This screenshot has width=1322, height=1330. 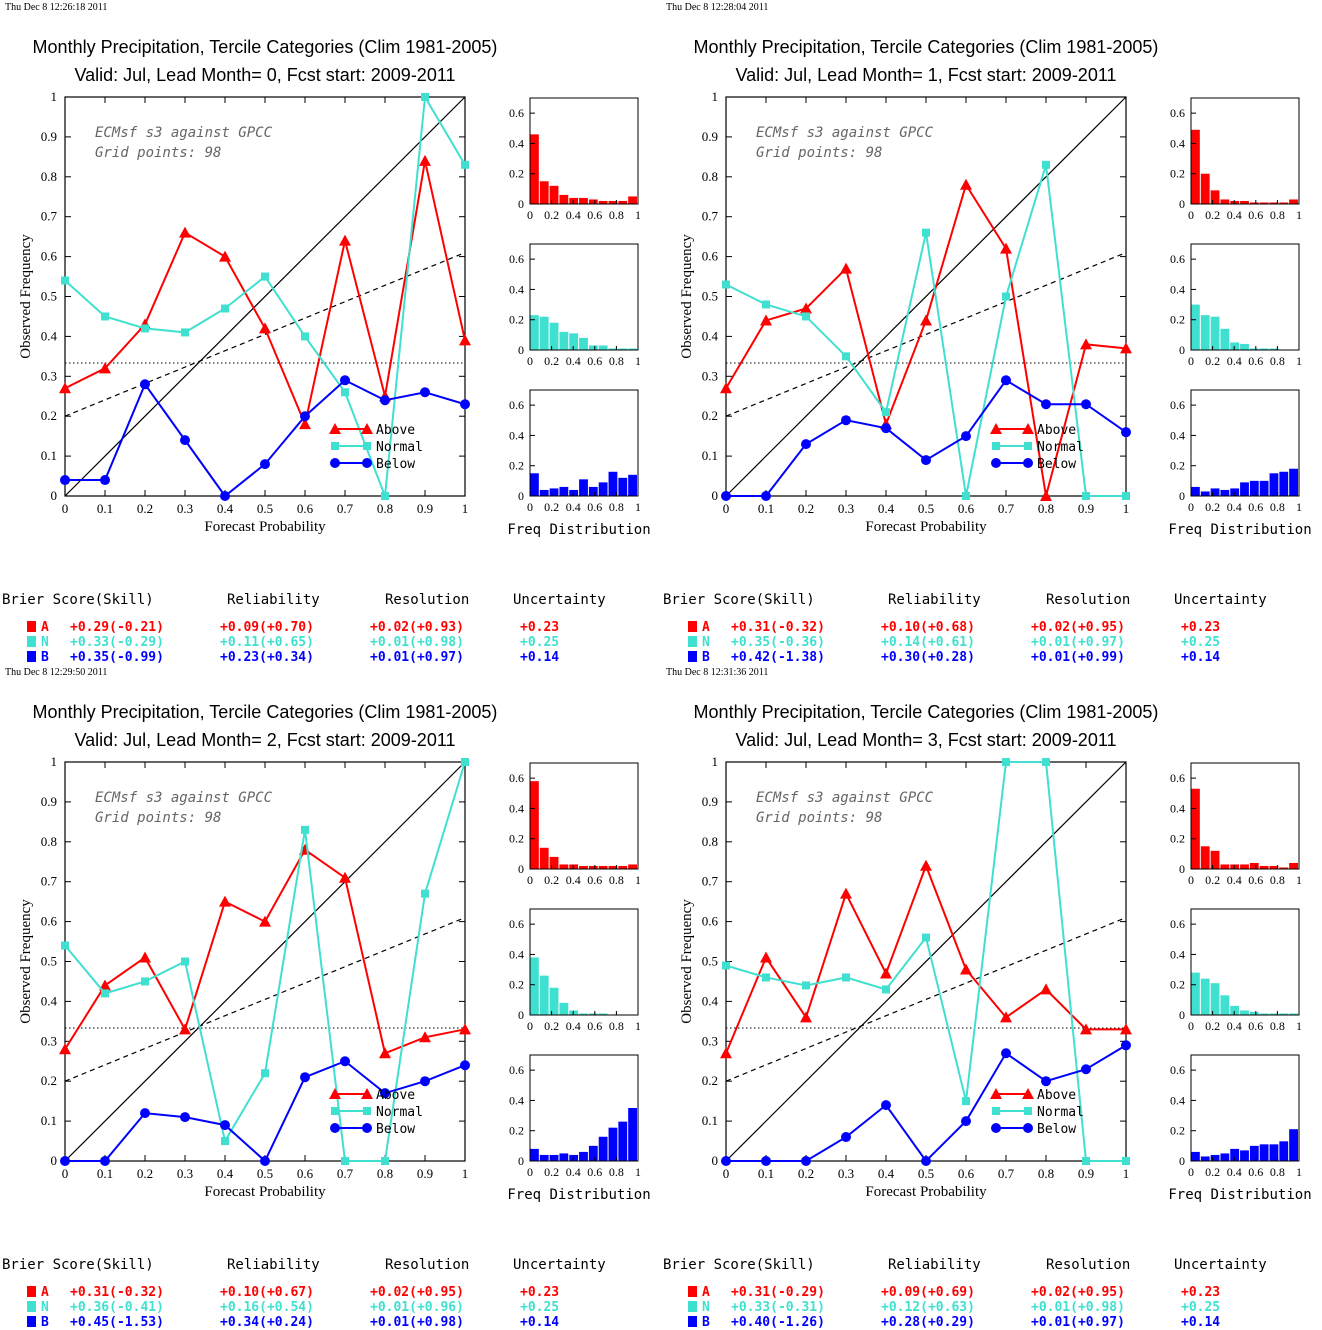 What do you see at coordinates (417, 657) in the screenshot?
I see `resolution-score: +0.01(+0.97)` at bounding box center [417, 657].